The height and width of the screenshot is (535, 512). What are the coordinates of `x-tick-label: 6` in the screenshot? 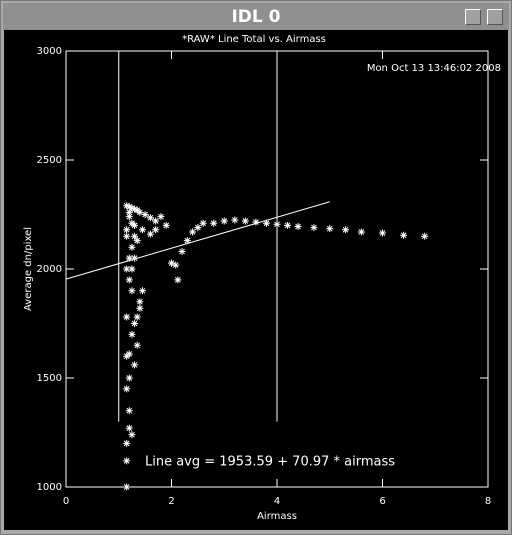 It's located at (382, 501).